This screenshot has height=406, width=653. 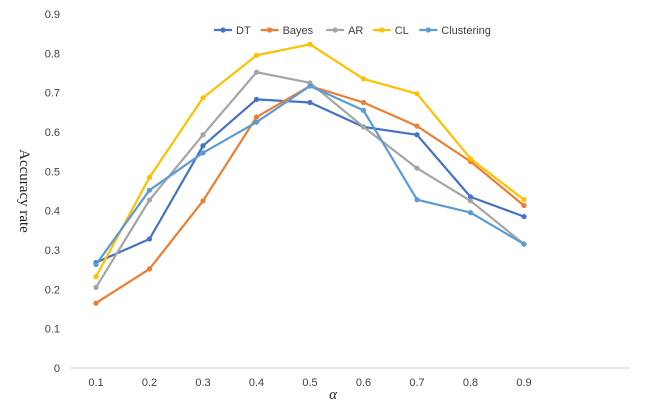 I want to click on x-tick-label: 0.8, so click(x=470, y=383).